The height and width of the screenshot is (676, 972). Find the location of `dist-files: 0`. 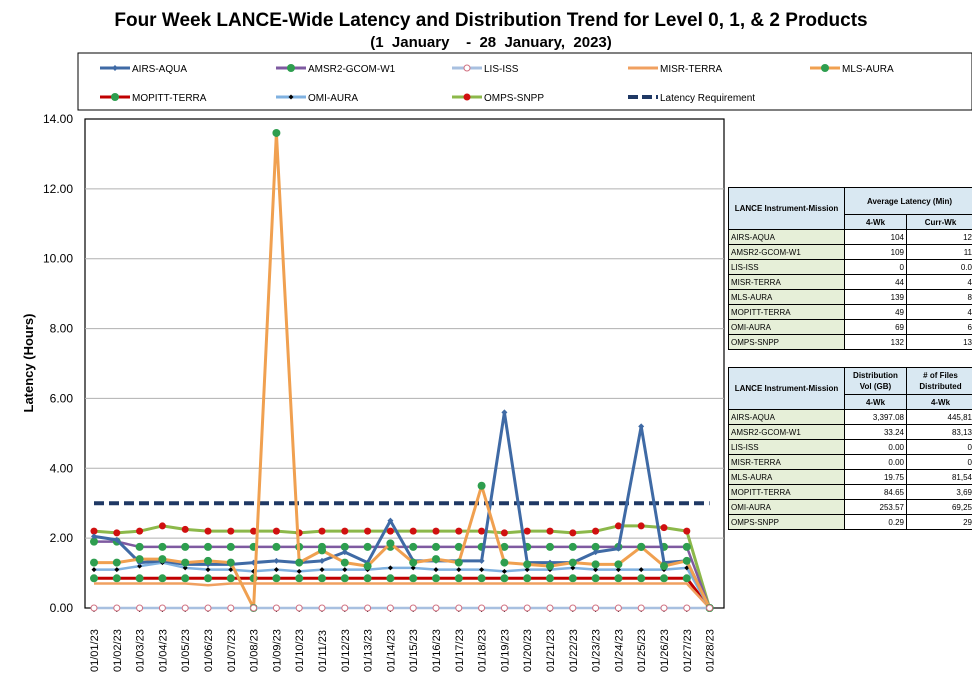

dist-files: 0 is located at coordinates (939, 462).